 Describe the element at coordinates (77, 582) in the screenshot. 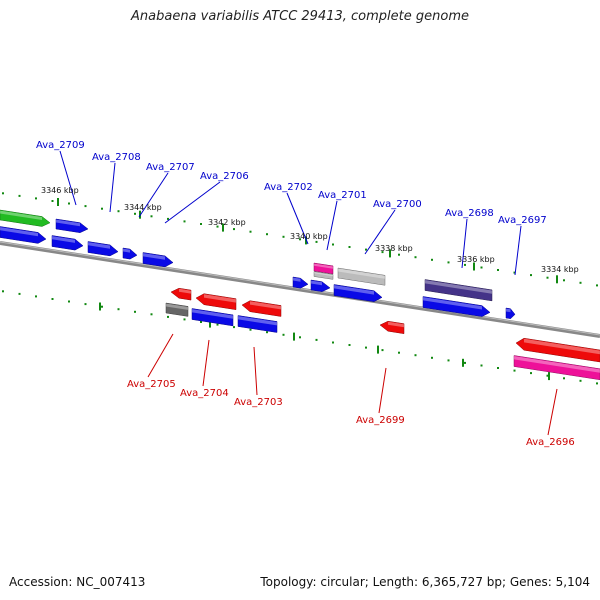

I see `accession-text: Accession: NC_007413` at that location.